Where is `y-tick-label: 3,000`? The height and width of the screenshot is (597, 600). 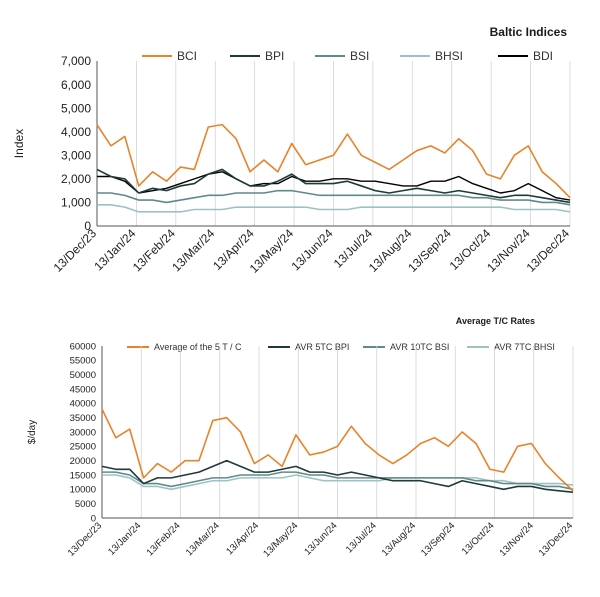
y-tick-label: 3,000 is located at coordinates (76, 155).